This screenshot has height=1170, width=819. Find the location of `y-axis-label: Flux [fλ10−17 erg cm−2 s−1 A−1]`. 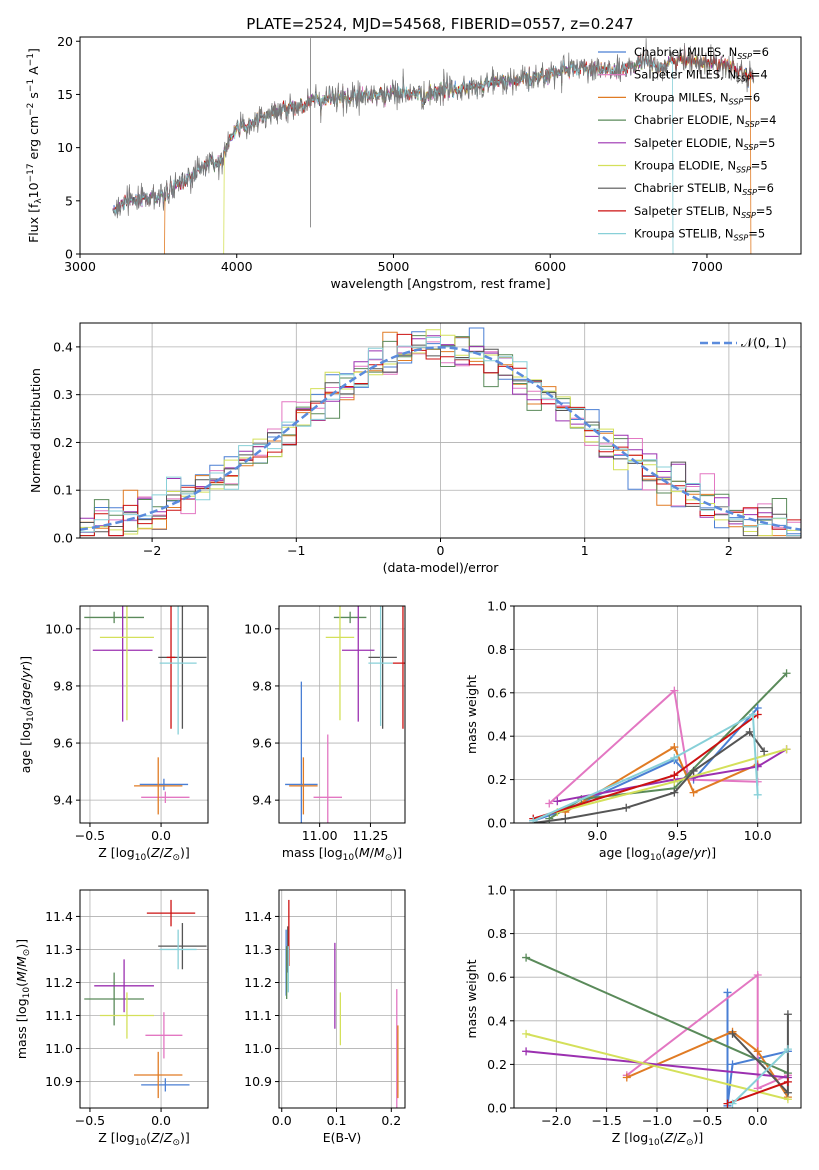

y-axis-label: Flux [fλ10−17 erg cm−2 s−1 A−1] is located at coordinates (35, 145).